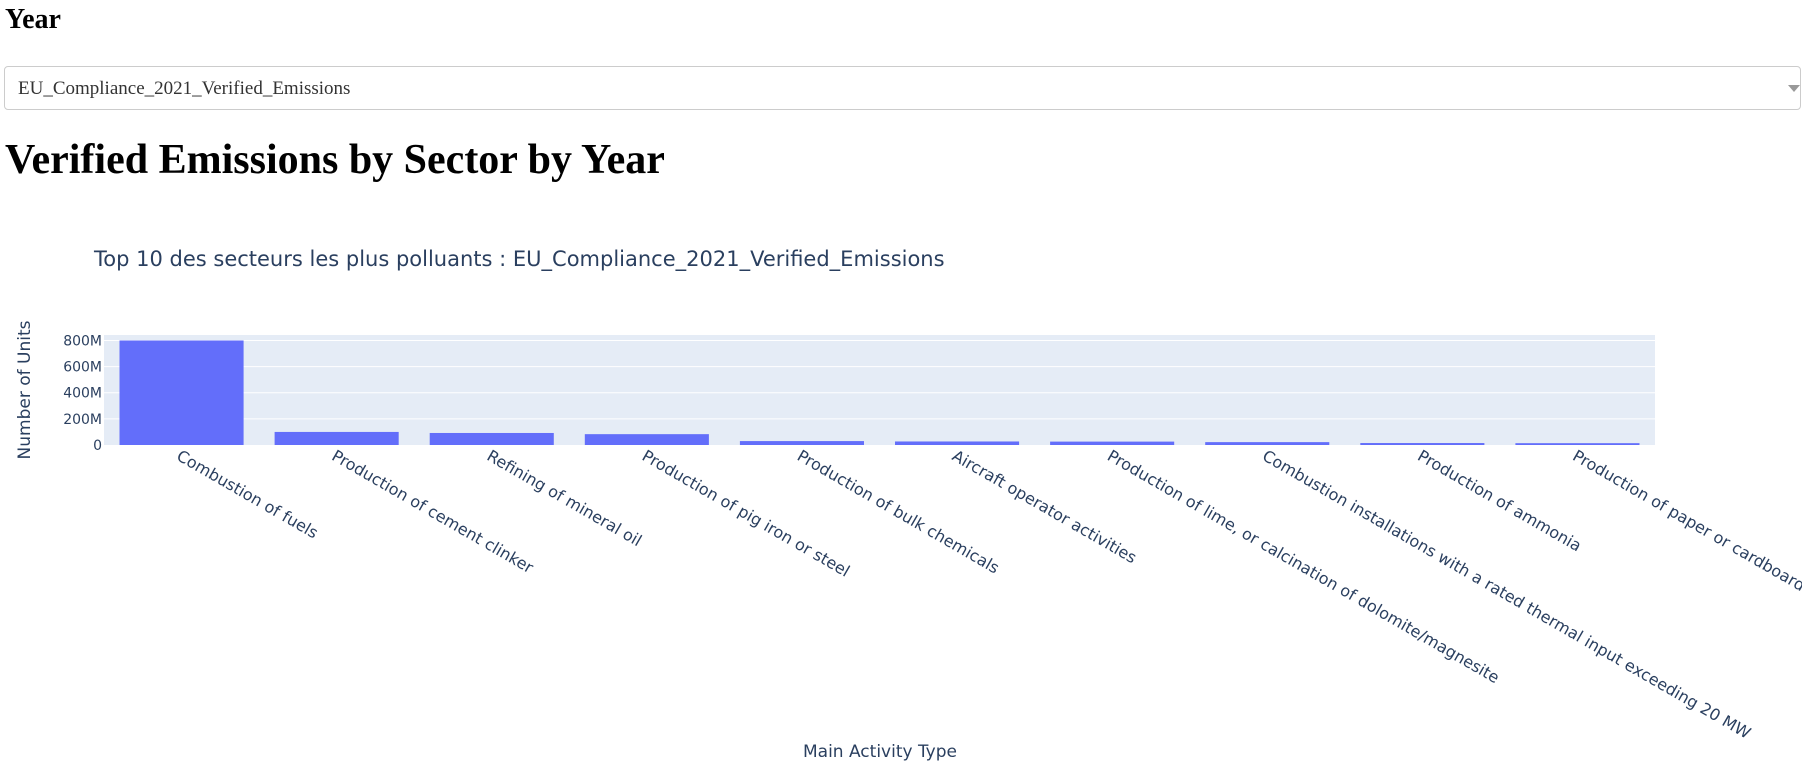 The image size is (1802, 770). Describe the element at coordinates (902, 88) in the screenshot. I see `year-dropdown: EU_Compliance_2021_Verified_Emissions` at that location.